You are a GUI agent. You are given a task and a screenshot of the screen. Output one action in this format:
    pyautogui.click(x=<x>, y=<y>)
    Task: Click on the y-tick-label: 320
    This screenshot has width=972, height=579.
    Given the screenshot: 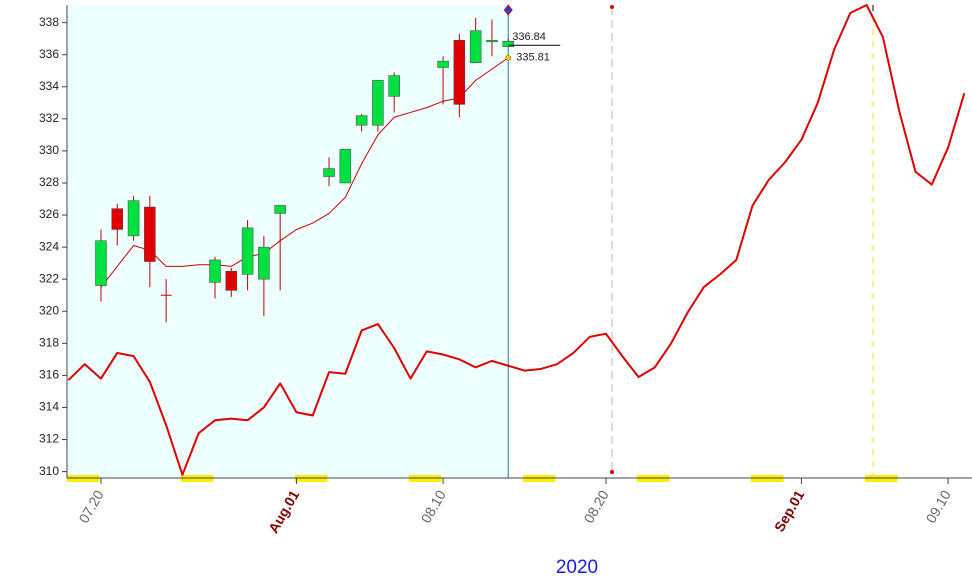 What is the action you would take?
    pyautogui.click(x=49, y=310)
    